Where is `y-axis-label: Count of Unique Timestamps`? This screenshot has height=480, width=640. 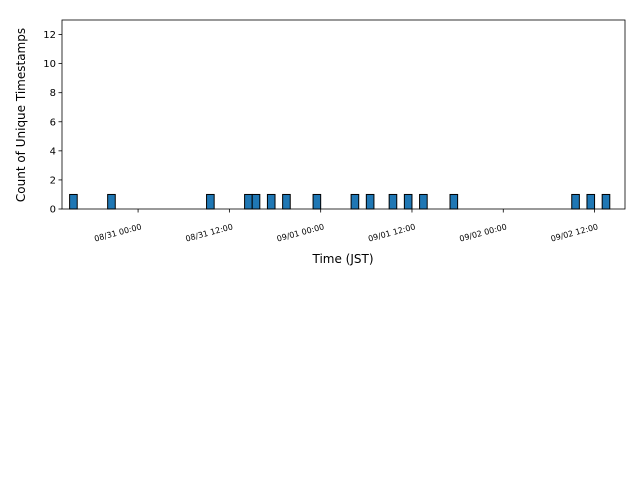 y-axis-label: Count of Unique Timestamps is located at coordinates (21, 115).